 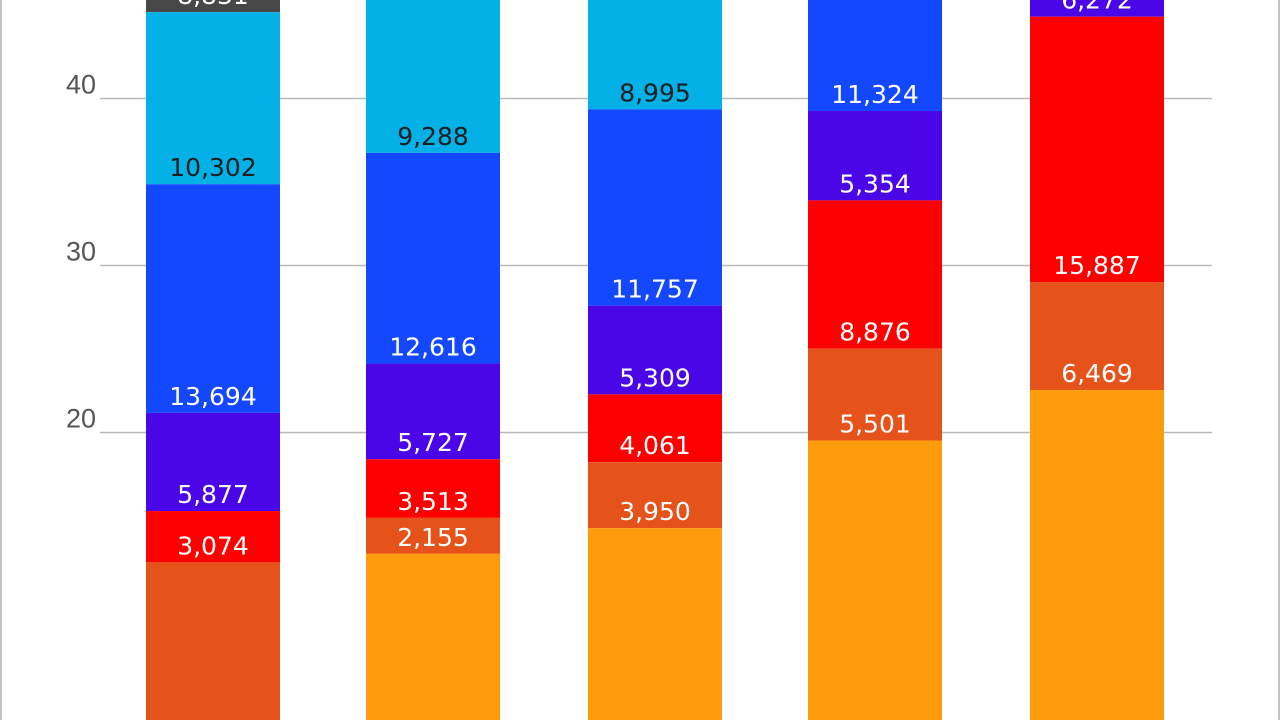 What do you see at coordinates (212, 167) in the screenshot?
I see `data-label: 10,302` at bounding box center [212, 167].